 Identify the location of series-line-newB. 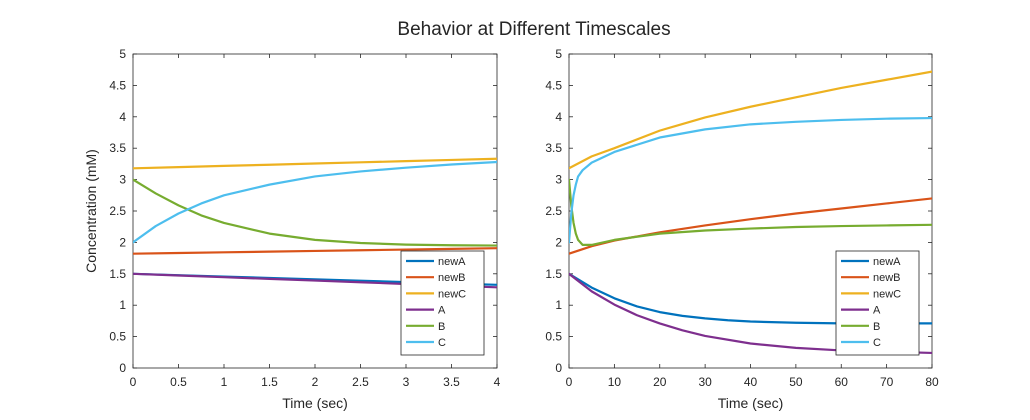
(315, 251).